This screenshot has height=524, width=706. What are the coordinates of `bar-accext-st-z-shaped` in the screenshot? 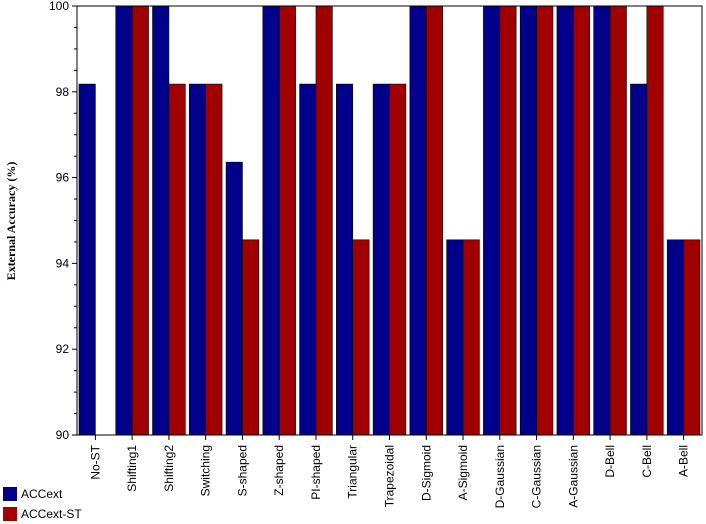 It's located at (287, 220).